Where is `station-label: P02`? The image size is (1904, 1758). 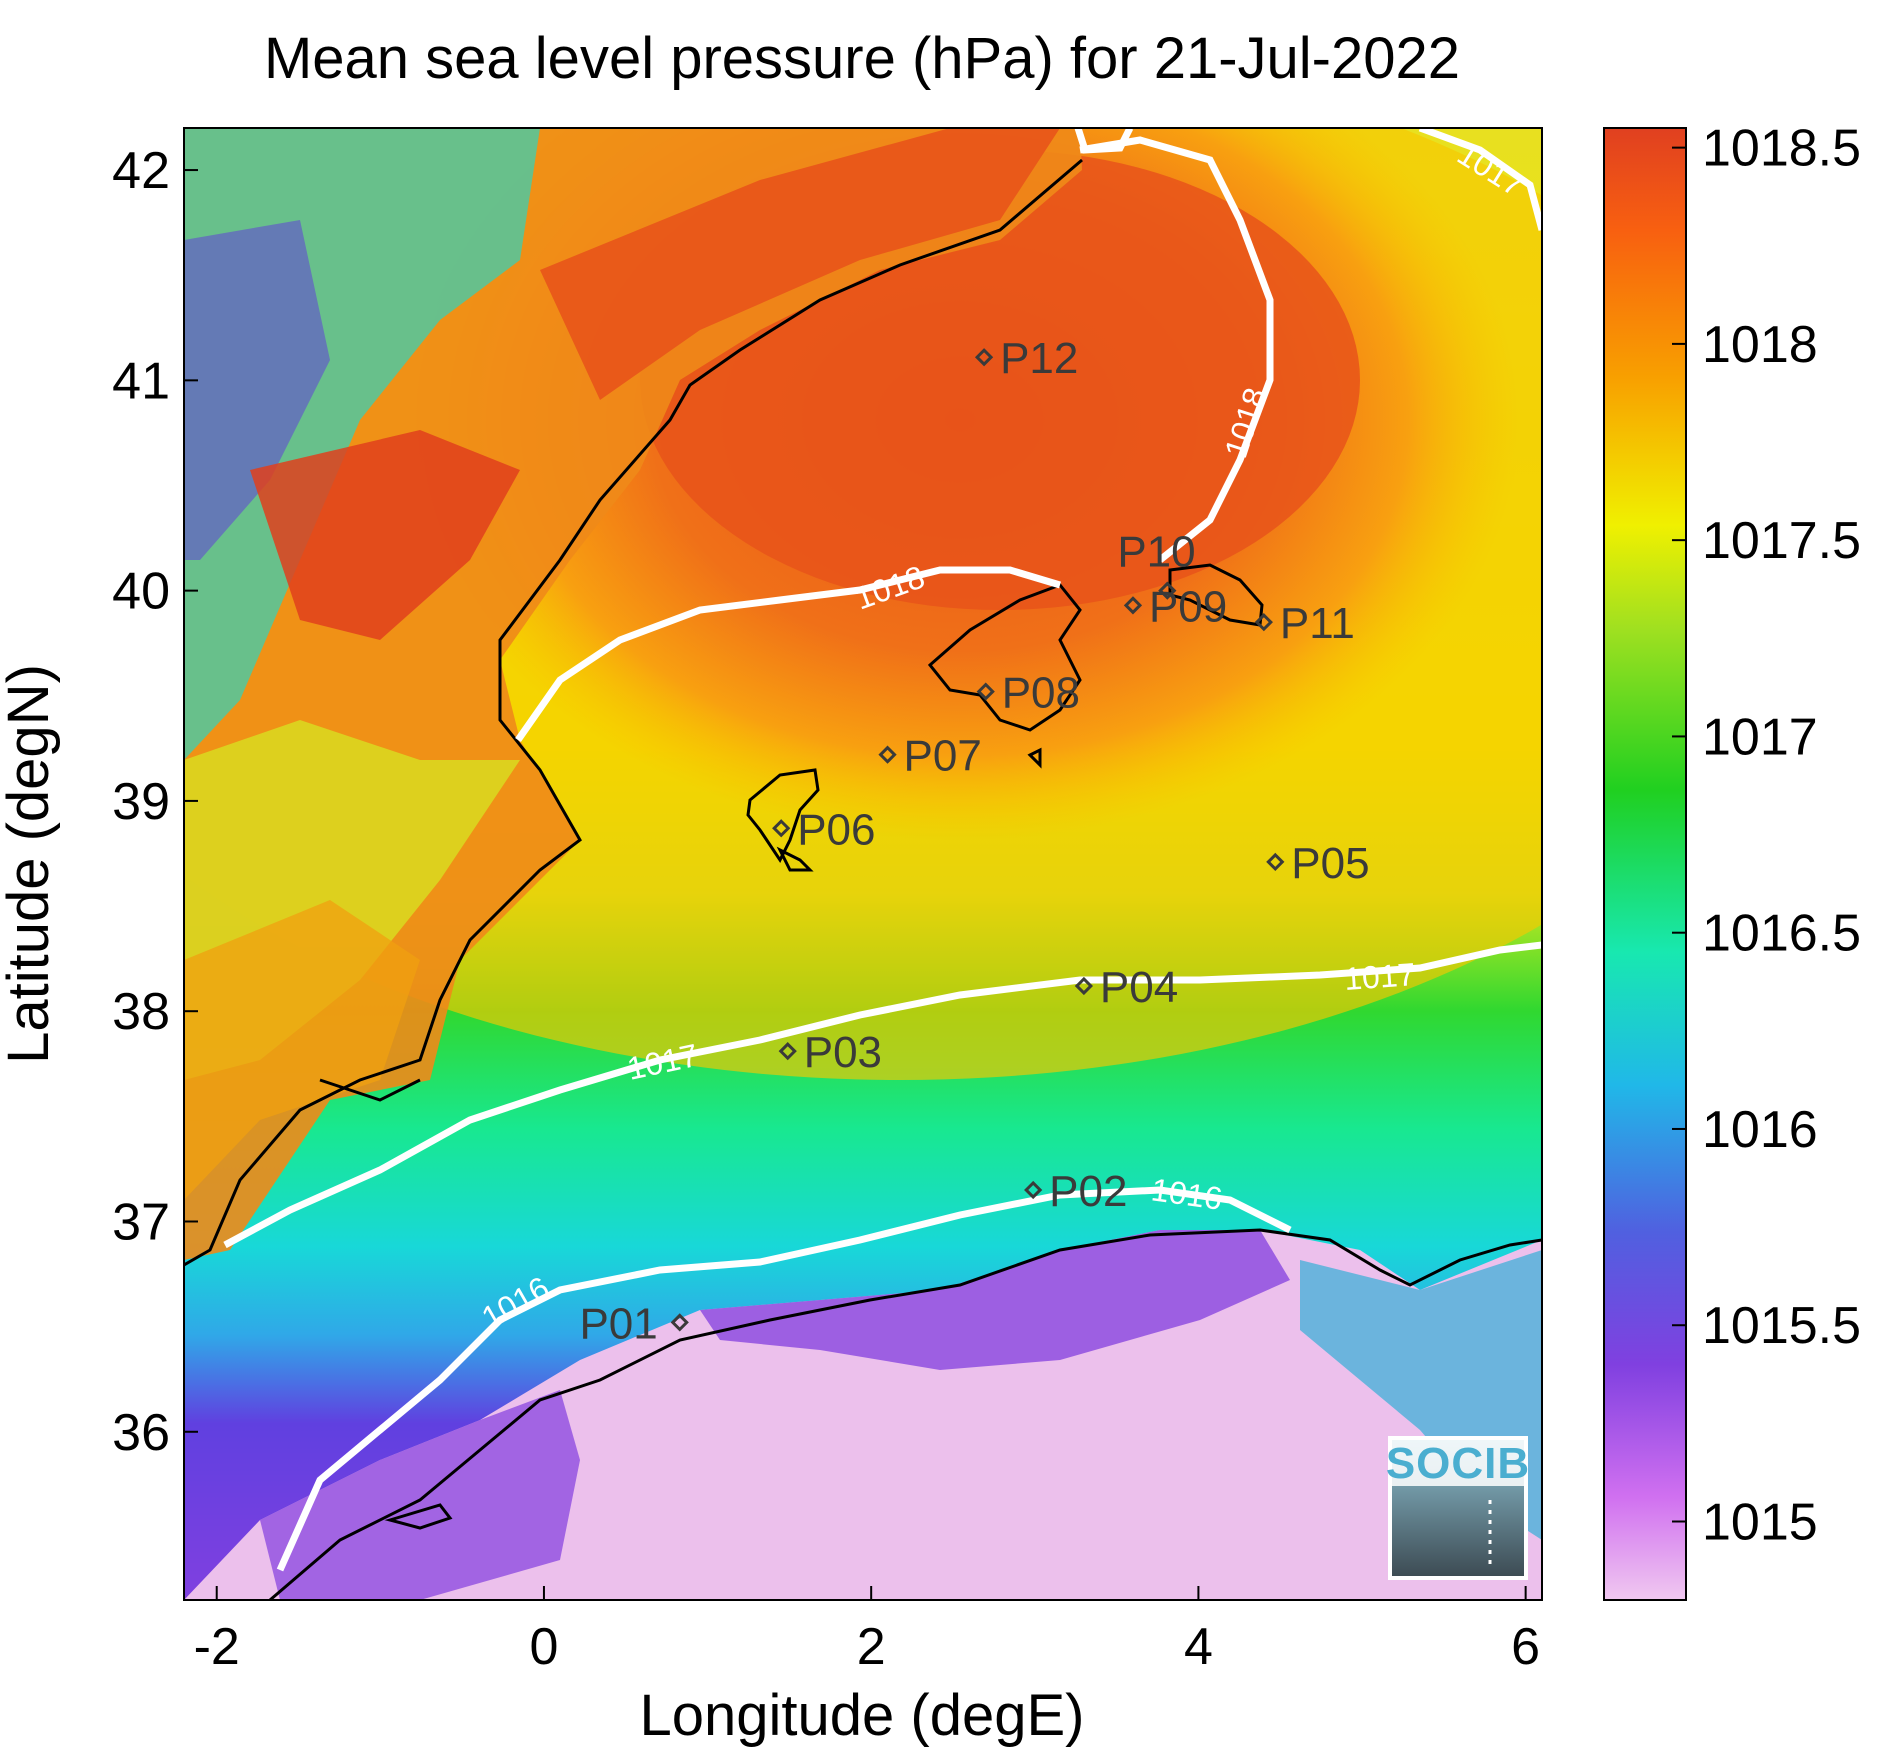 station-label: P02 is located at coordinates (1088, 1191).